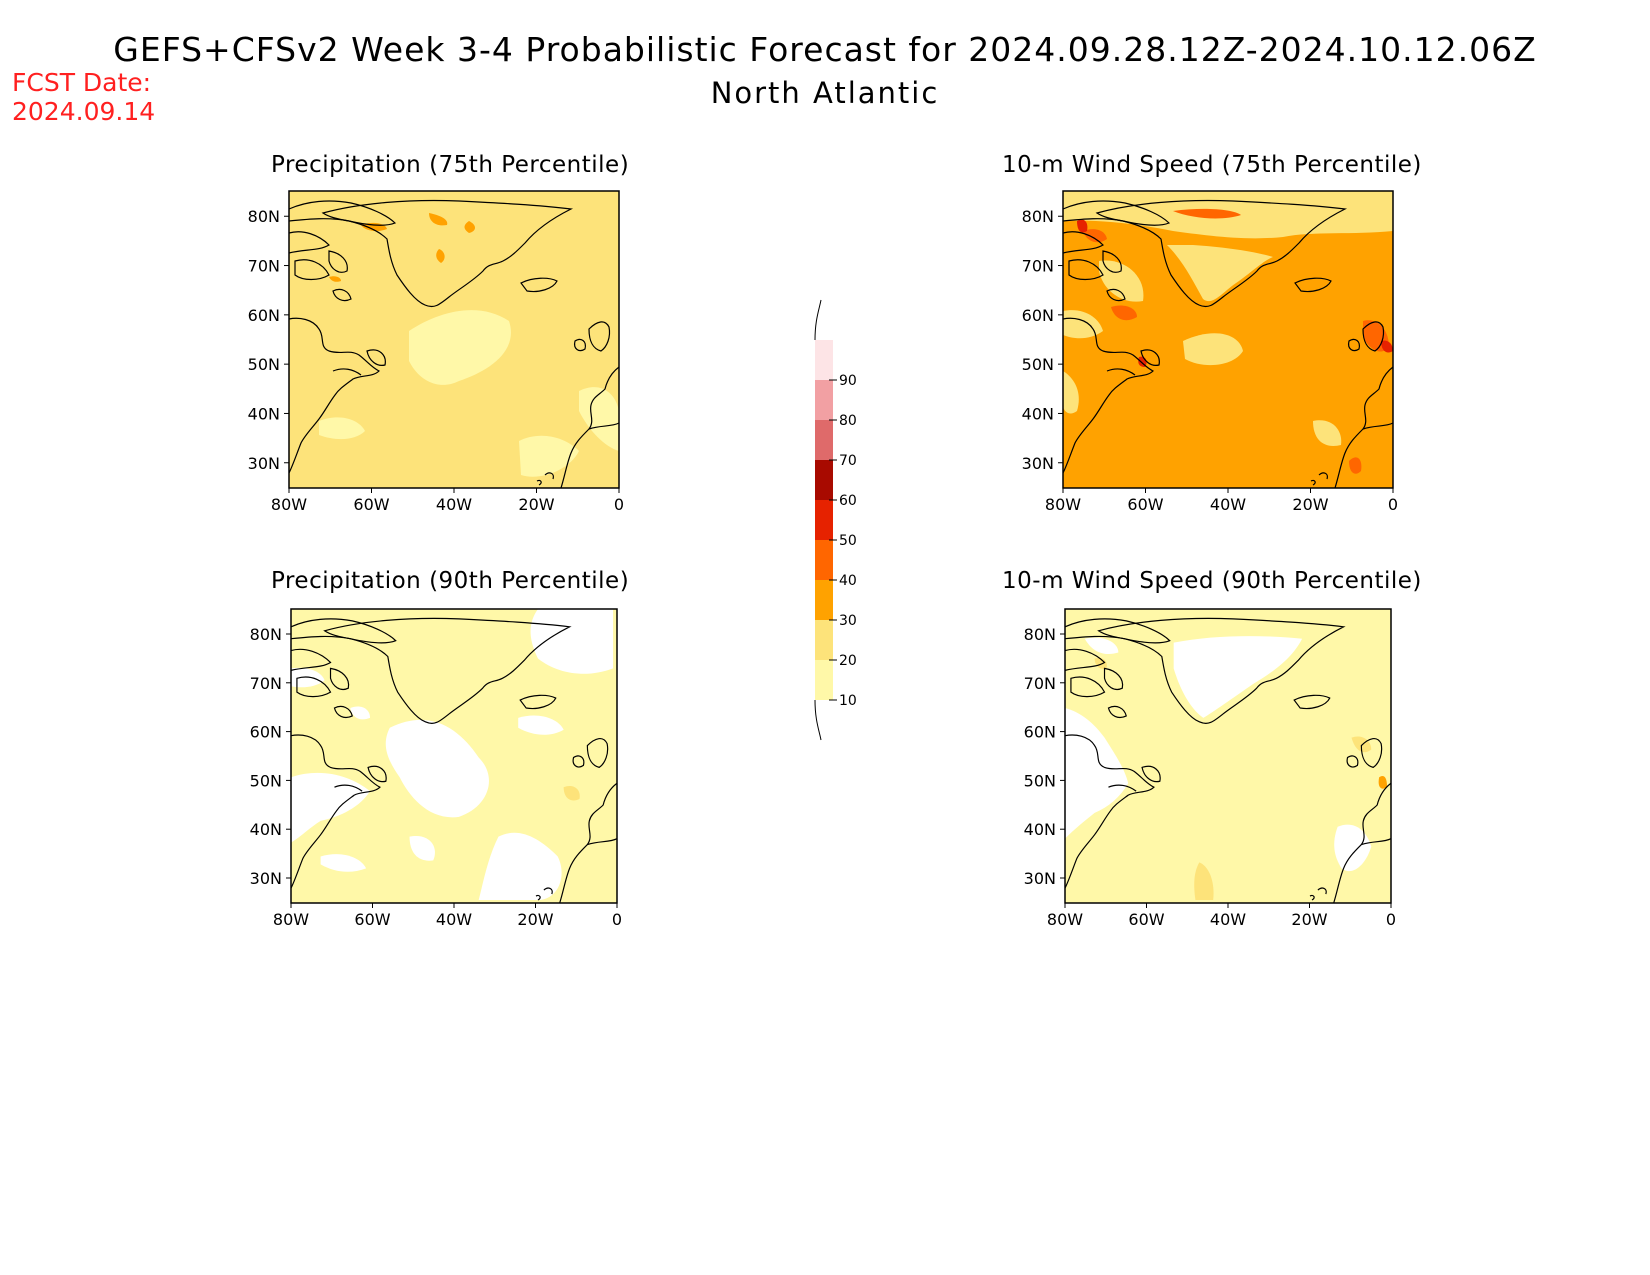 This screenshot has height=1275, width=1650. Describe the element at coordinates (825, 93) in the screenshot. I see `region-subtitle: North Atlantic` at that location.